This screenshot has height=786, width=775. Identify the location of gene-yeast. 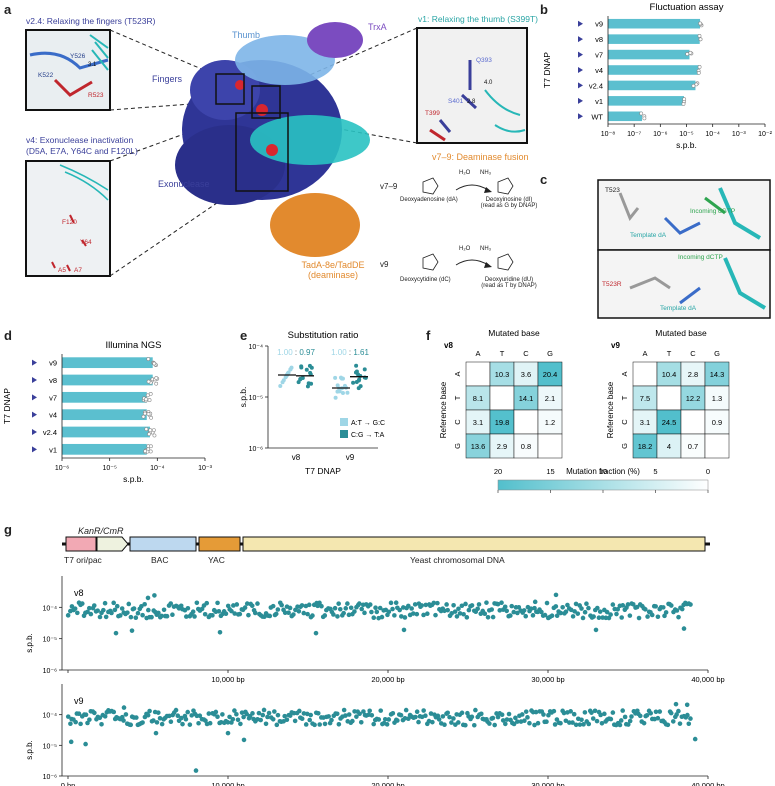
(474, 544).